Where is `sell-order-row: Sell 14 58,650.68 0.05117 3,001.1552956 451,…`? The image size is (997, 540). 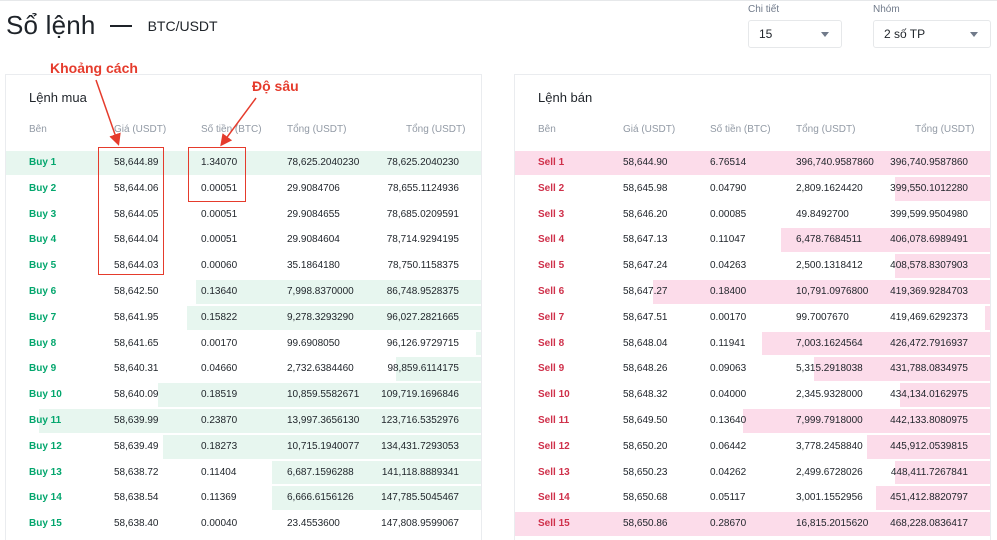
sell-order-row: Sell 14 58,650.68 0.05117 3,001.1552956 451,… is located at coordinates (752, 498).